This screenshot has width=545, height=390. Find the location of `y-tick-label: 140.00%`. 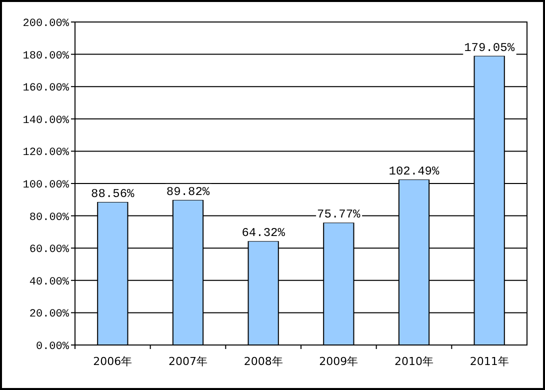

y-tick-label: 140.00% is located at coordinates (46, 120).